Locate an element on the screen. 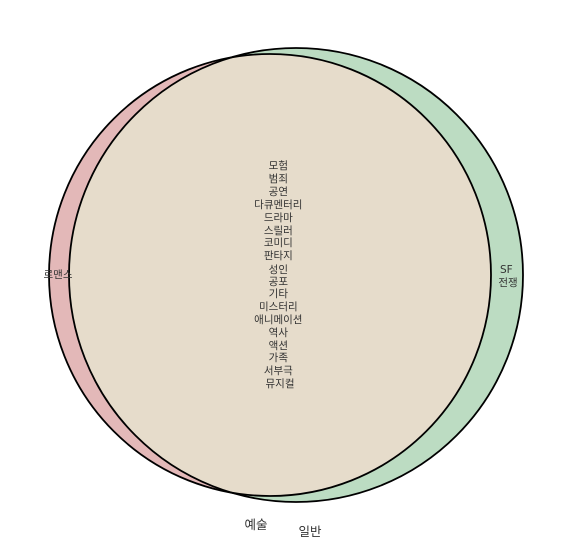 Image resolution: width=572 pixels, height=551 pixels. region-intersection-item: 스릴러 is located at coordinates (278, 230).